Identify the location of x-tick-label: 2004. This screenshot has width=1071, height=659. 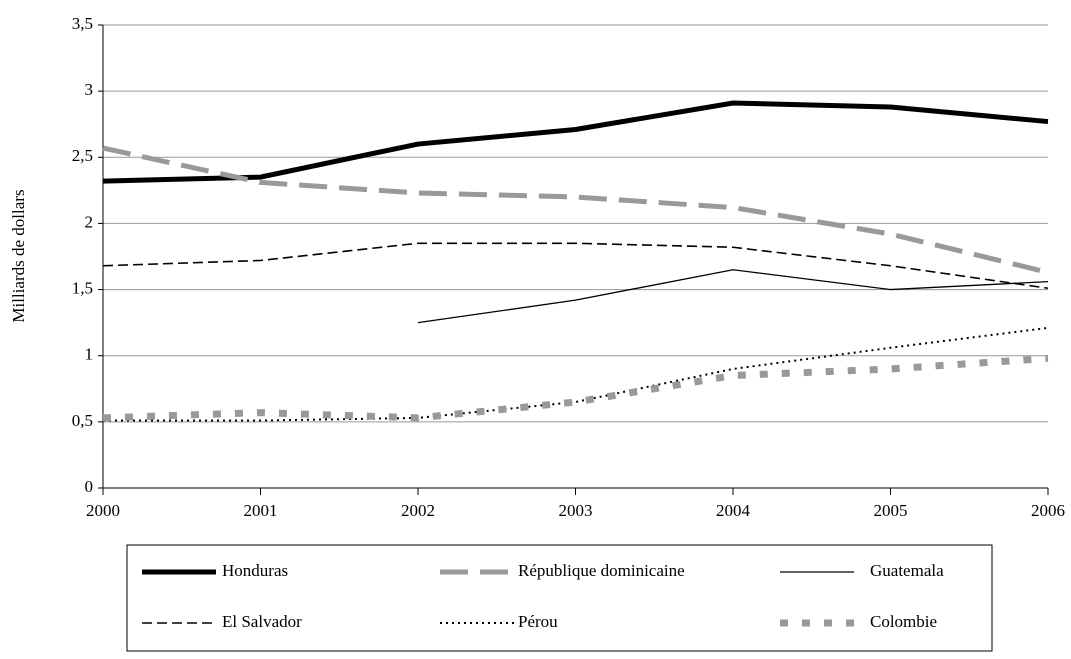
(733, 510).